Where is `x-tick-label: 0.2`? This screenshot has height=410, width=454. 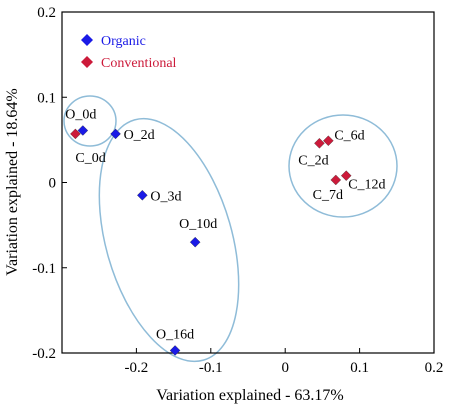
x-tick-label: 0.2 is located at coordinates (434, 368).